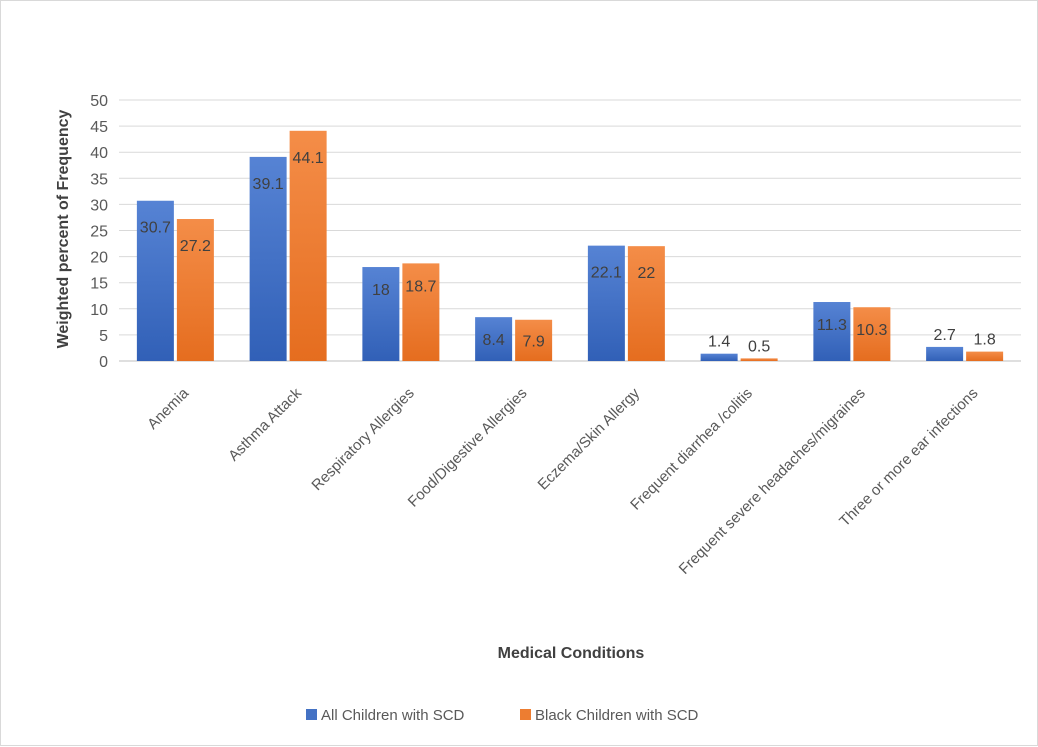 Image resolution: width=1038 pixels, height=747 pixels. What do you see at coordinates (719, 357) in the screenshot?
I see `bar-all-children-with-scd-frequent-diarrhea-colitis` at bounding box center [719, 357].